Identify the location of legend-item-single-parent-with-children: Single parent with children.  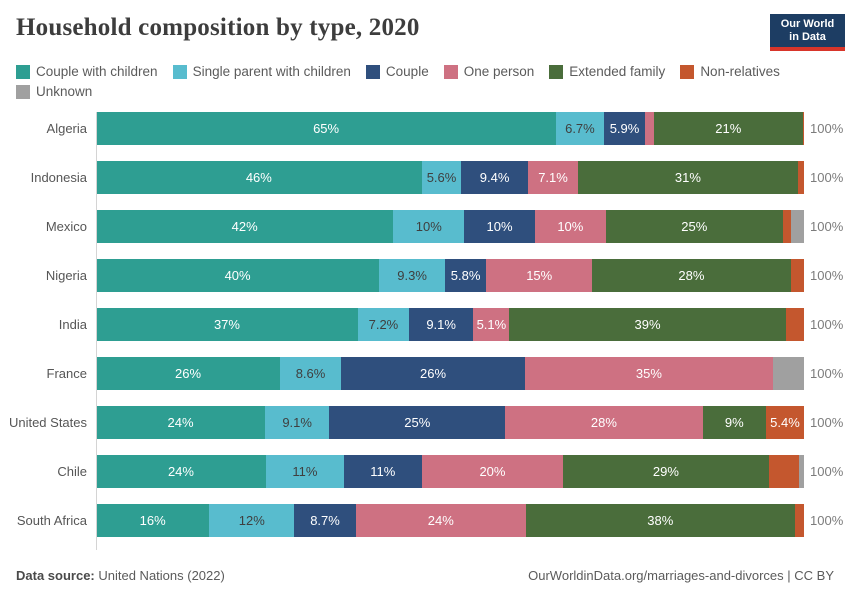
(261, 71).